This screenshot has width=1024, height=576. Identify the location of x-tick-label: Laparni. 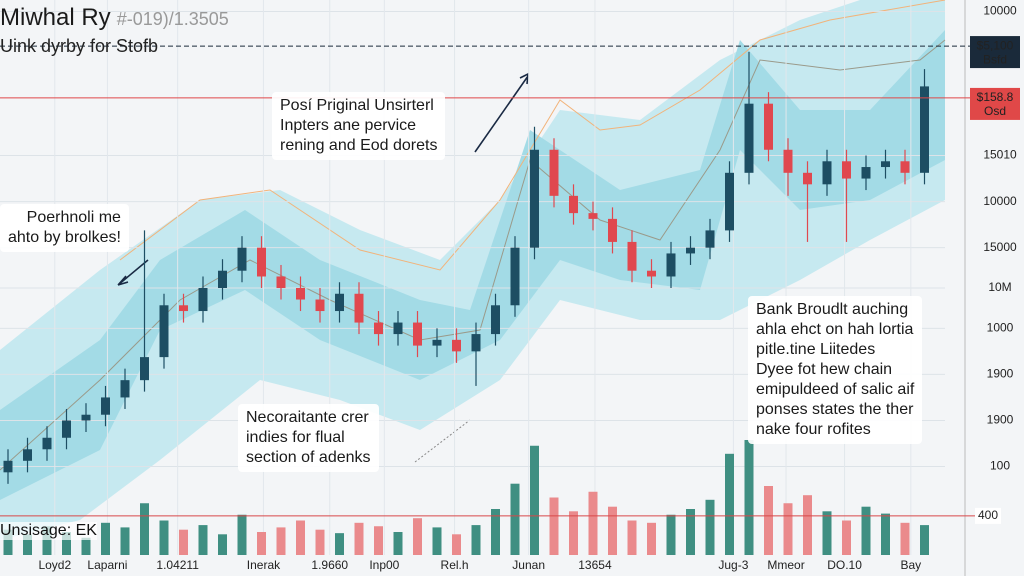
(107, 565).